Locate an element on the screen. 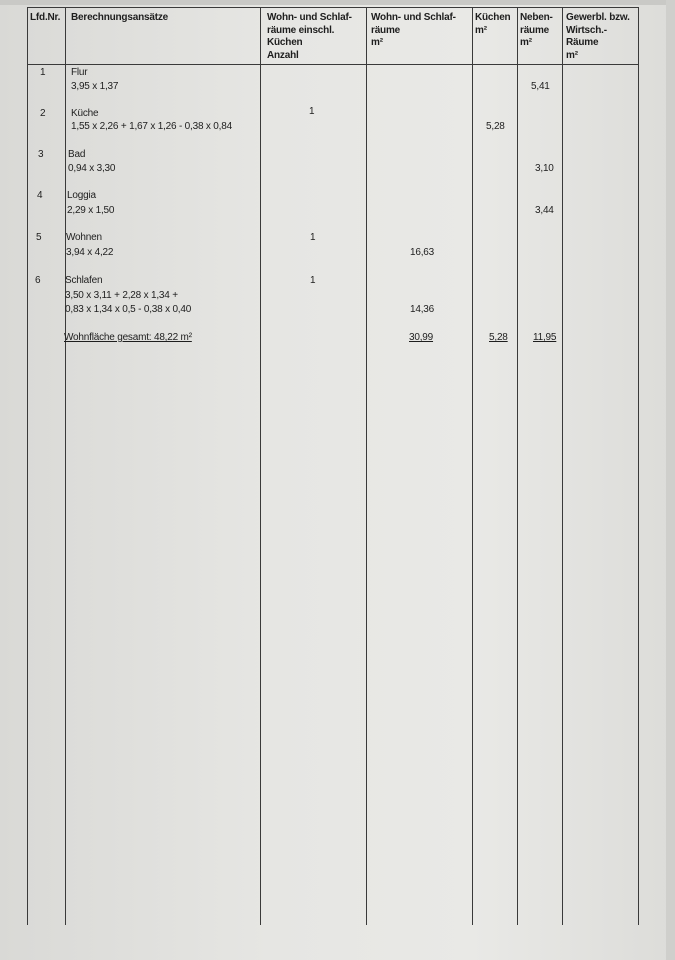 The image size is (675, 960). total-neben: 11,95 is located at coordinates (545, 337).